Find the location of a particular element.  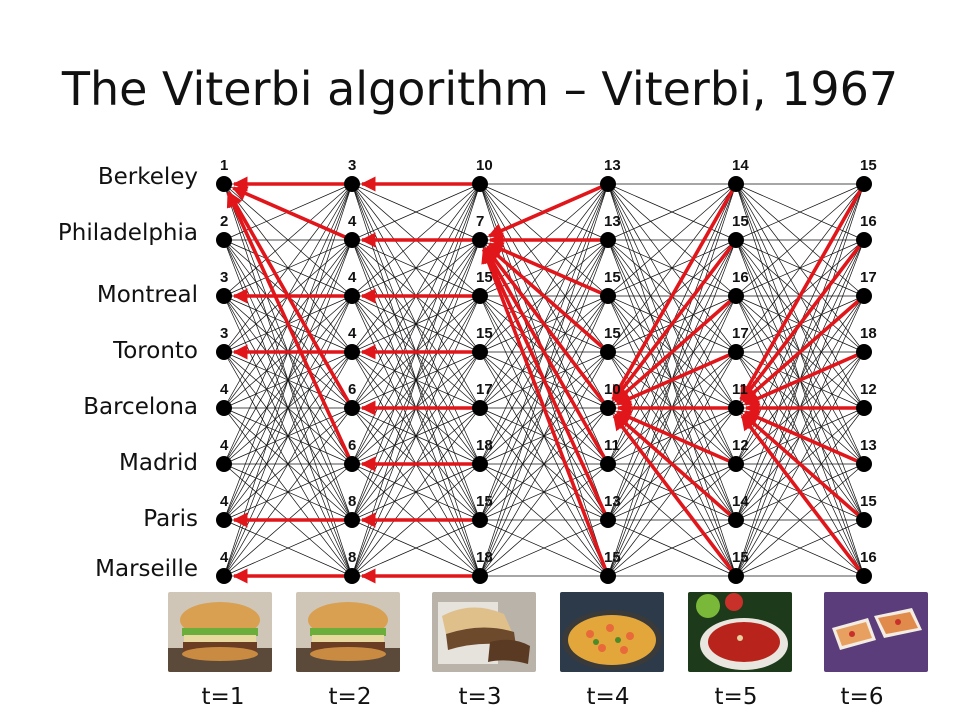

trellis-node-berkeley-t2 is located at coordinates (352, 184).